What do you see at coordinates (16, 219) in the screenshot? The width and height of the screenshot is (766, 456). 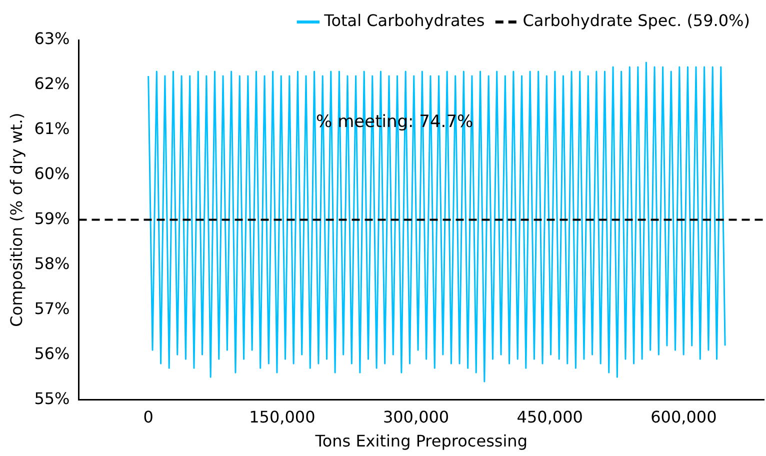 I see `y-axis-title: Composition (% of dry wt.)` at bounding box center [16, 219].